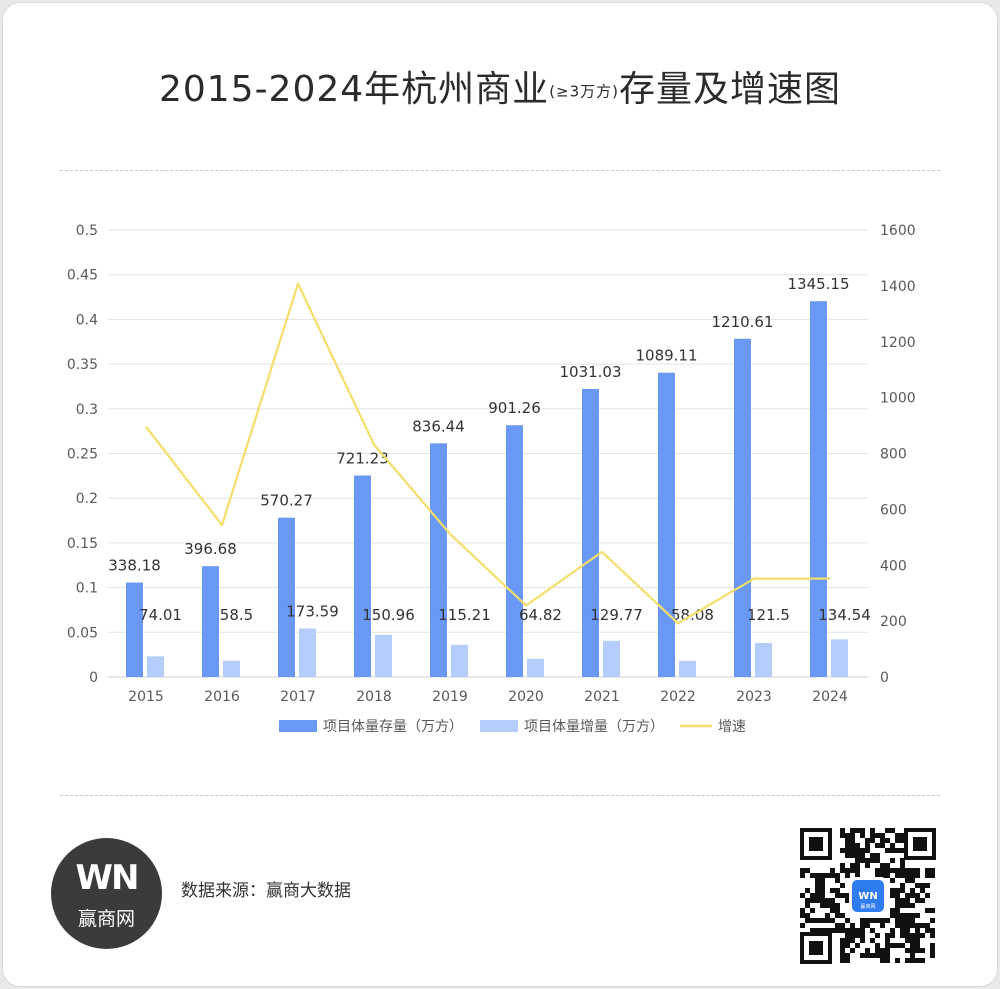 This screenshot has width=1000, height=989. I want to click on bar-stock-label: 1345.15, so click(818, 284).